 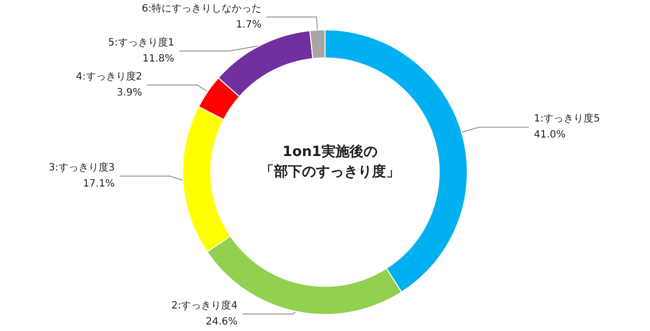 What do you see at coordinates (550, 135) in the screenshot?
I see `data-label: 41.0%` at bounding box center [550, 135].